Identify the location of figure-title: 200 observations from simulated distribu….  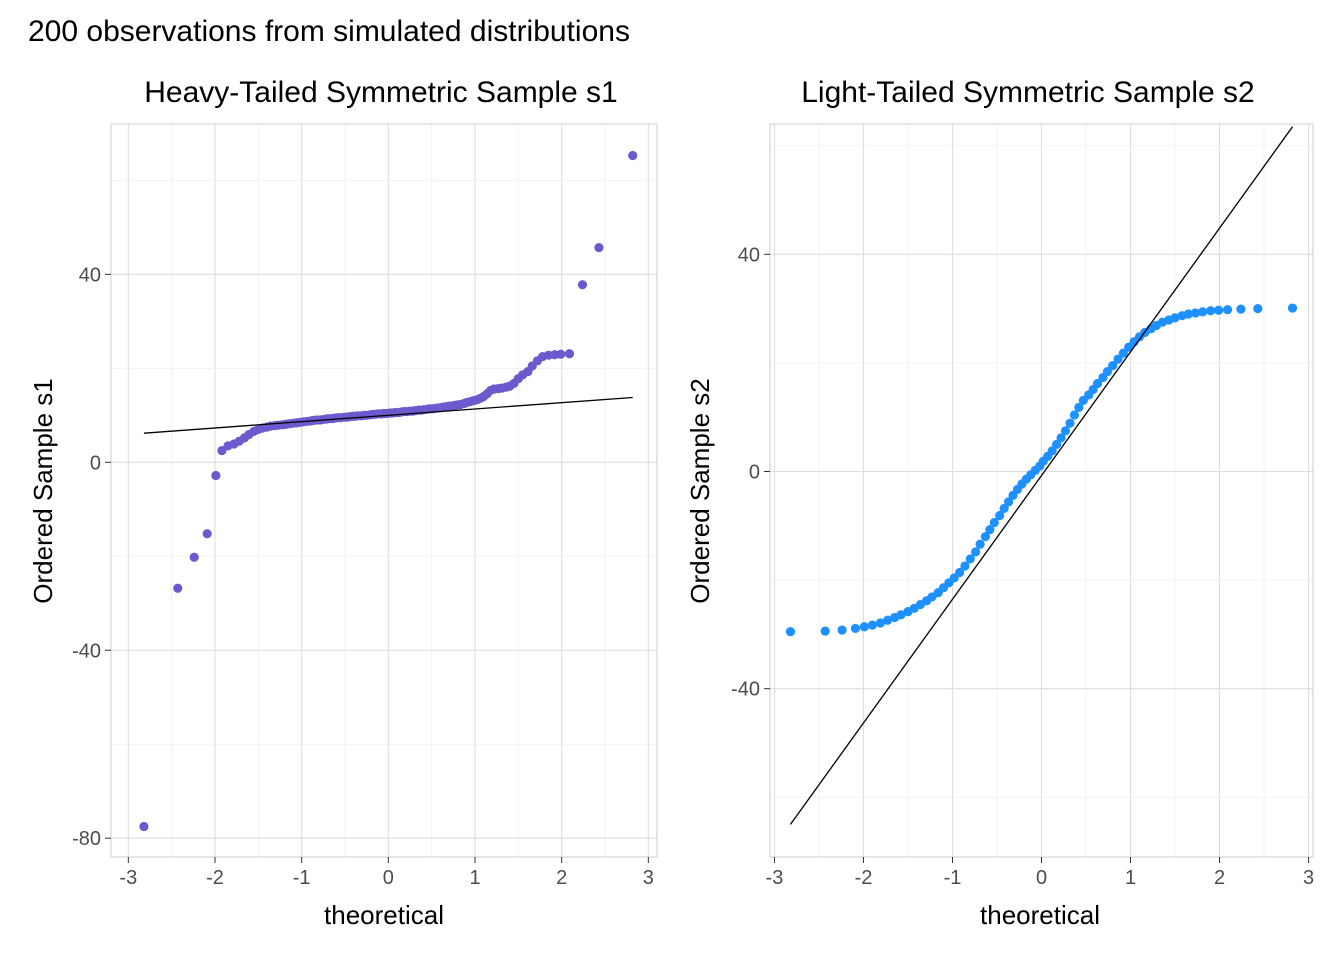
(329, 31).